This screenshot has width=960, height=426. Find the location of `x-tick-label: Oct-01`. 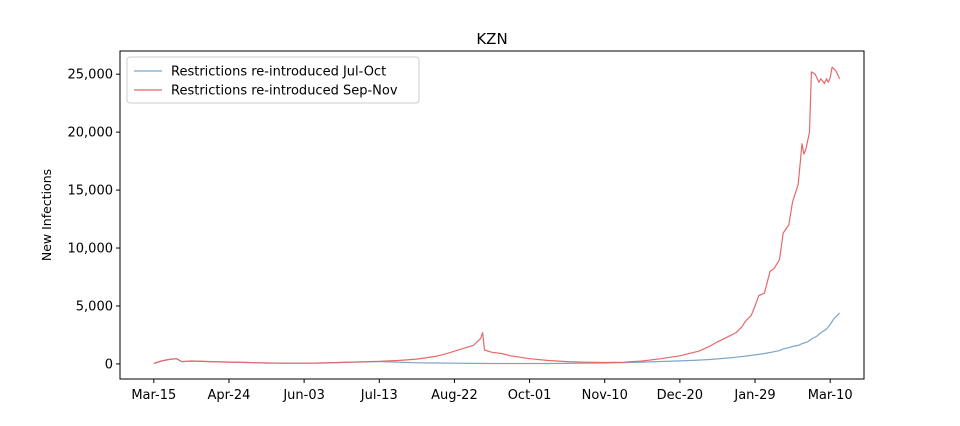

x-tick-label: Oct-01 is located at coordinates (530, 395).